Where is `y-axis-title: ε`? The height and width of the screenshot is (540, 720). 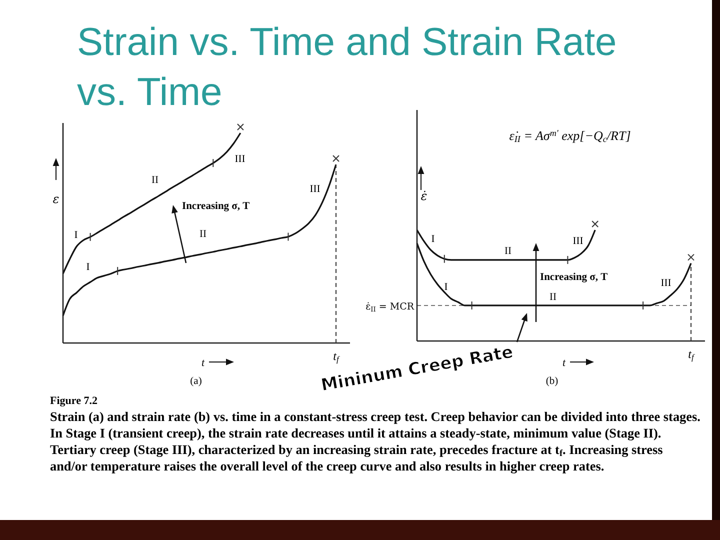
y-axis-title: ε is located at coordinates (56, 199).